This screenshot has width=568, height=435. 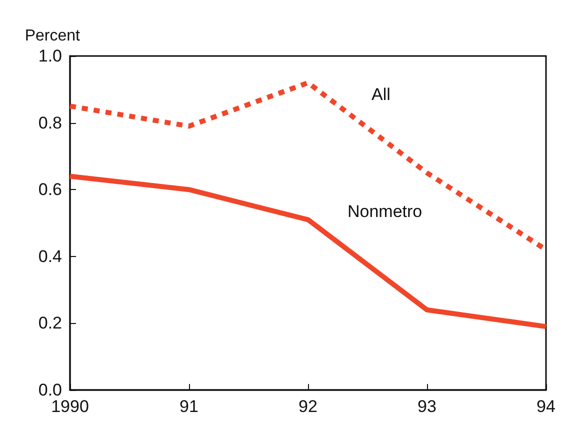 I want to click on series-label: Nonmetro, so click(x=385, y=211).